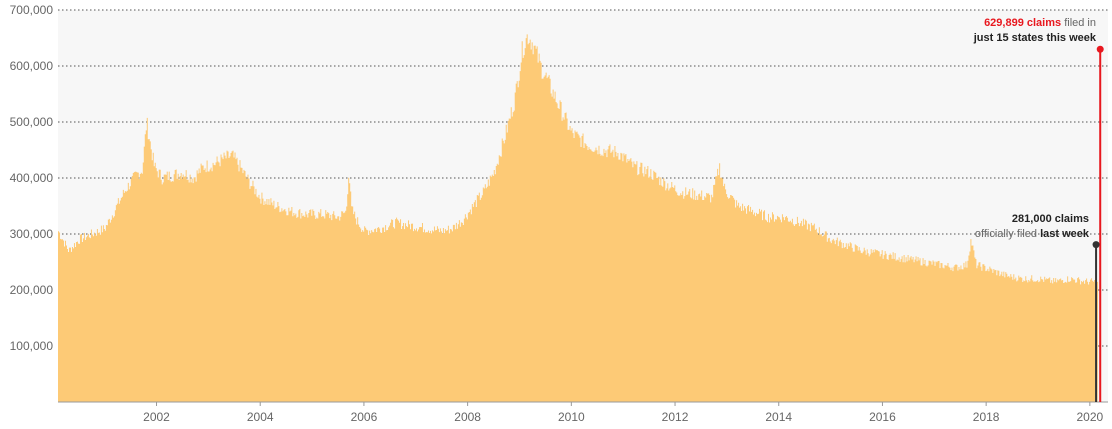 The image size is (1112, 429). I want to click on x-axis-ticks: 2002 2004 2006 2008 2010 2012 2014 2016 2018 2020, so click(583, 412).